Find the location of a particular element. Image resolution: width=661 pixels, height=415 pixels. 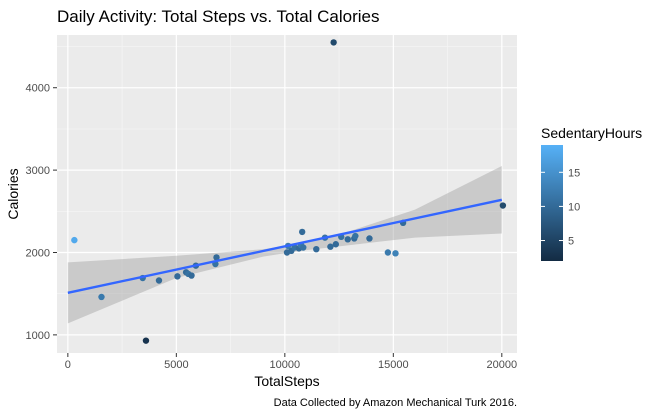

y-tick-label: 3000 is located at coordinates (38, 171).